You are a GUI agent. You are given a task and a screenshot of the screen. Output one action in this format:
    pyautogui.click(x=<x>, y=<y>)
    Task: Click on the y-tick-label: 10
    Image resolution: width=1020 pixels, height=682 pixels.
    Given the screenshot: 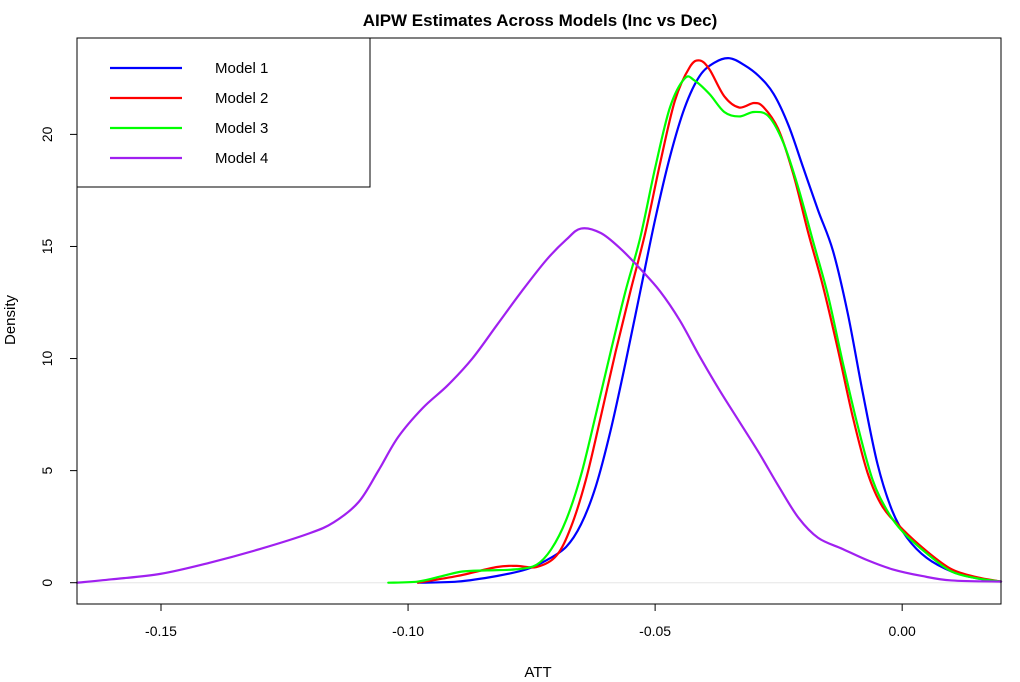 What is the action you would take?
    pyautogui.click(x=47, y=359)
    